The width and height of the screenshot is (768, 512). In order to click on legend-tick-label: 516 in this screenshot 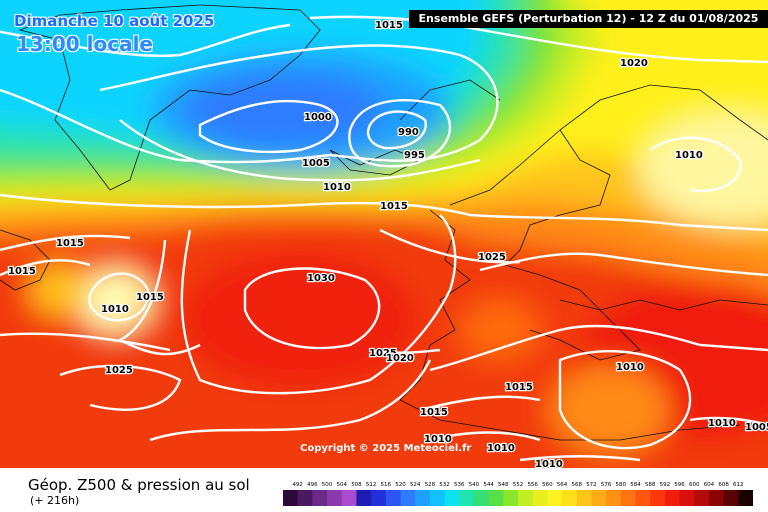, I will do `click(386, 485)`.